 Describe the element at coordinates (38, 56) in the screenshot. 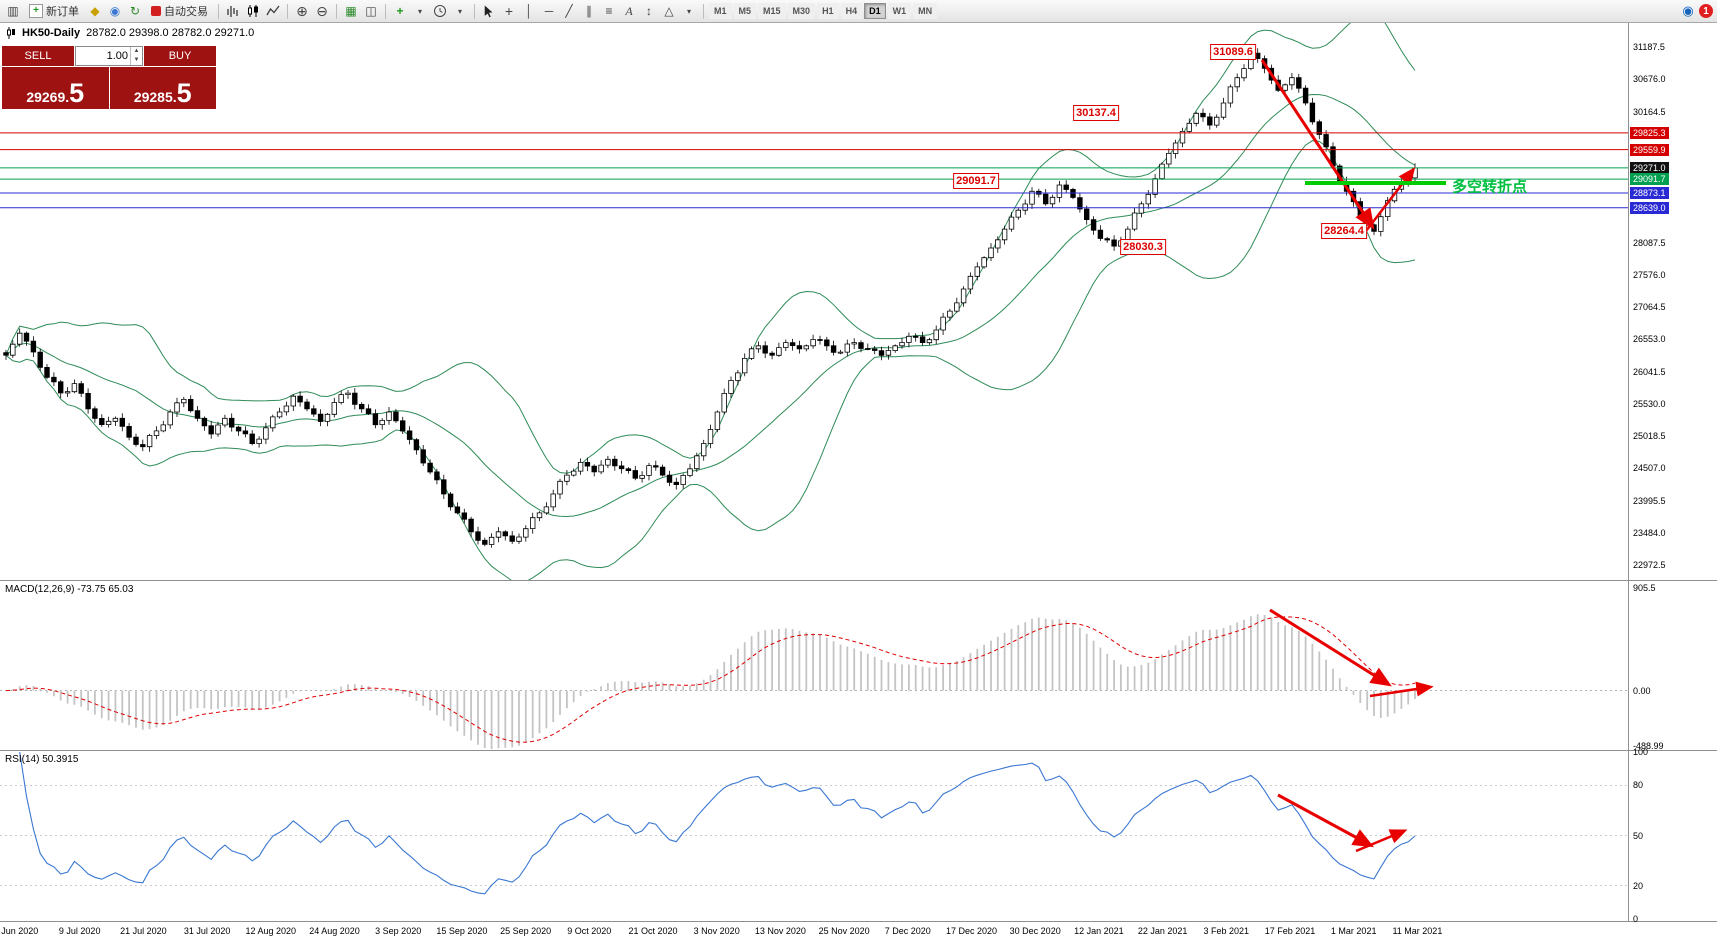

I see `sell-button: SELL` at that location.